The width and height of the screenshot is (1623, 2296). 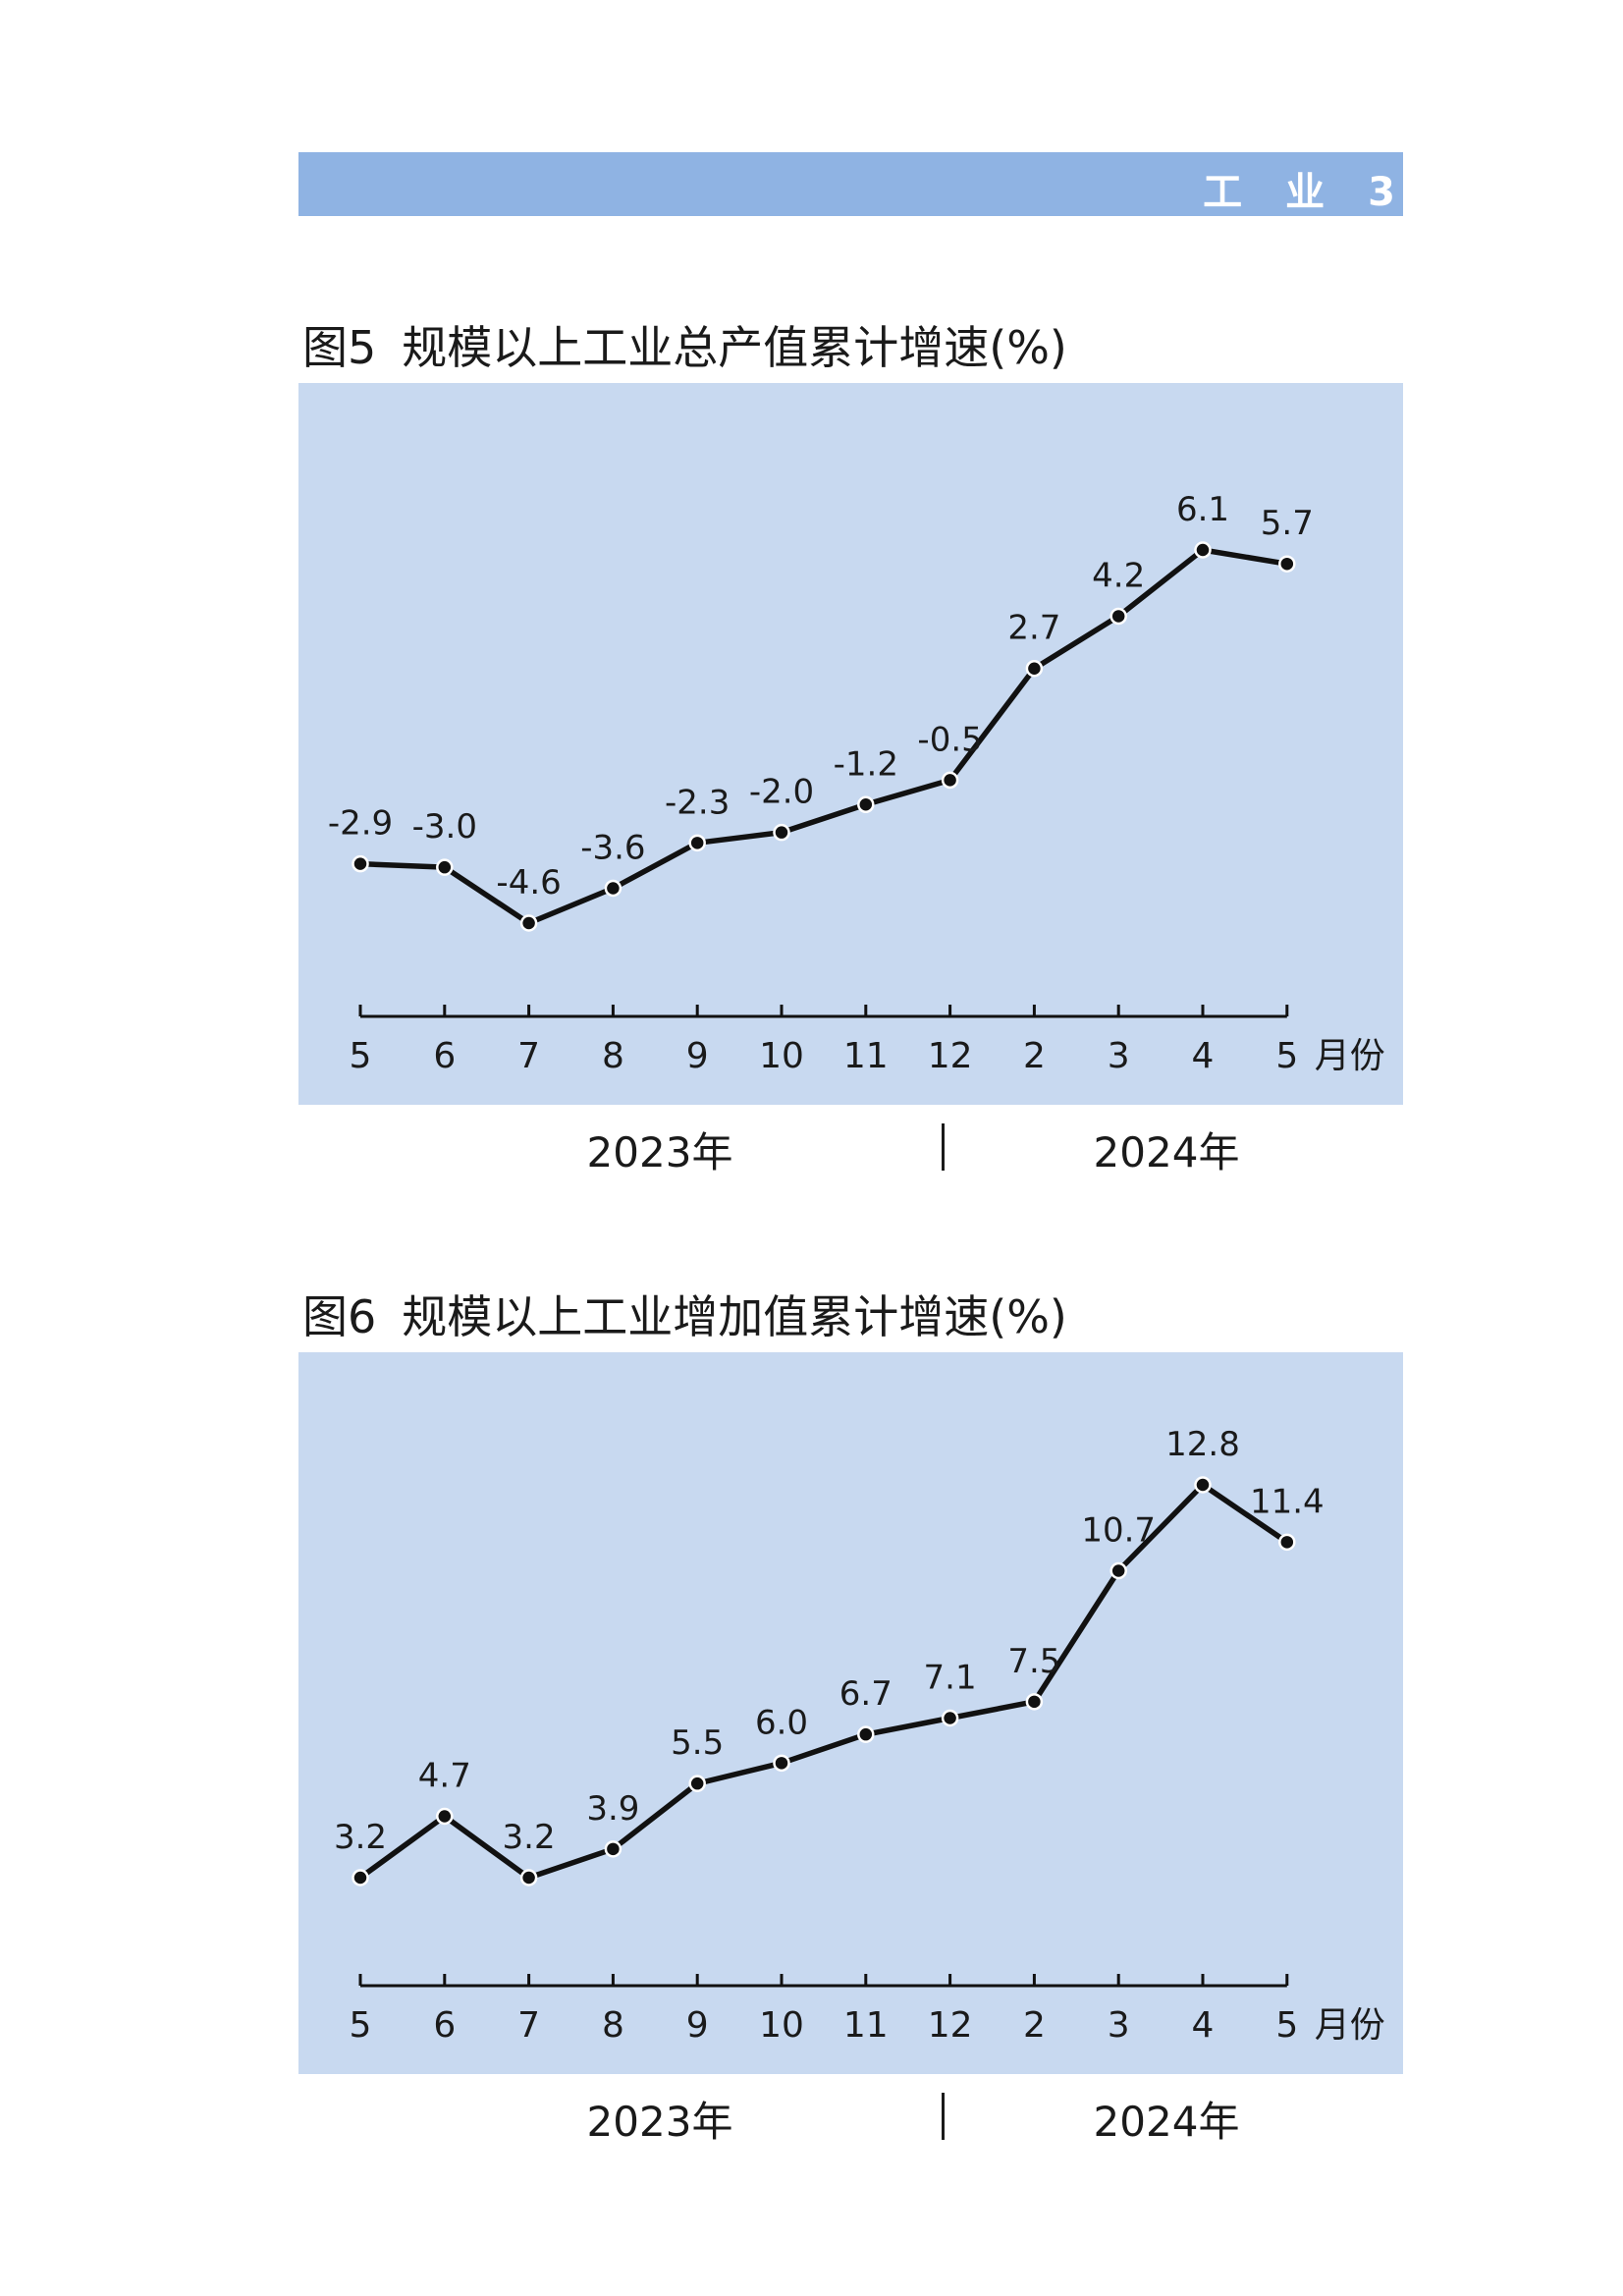 I want to click on data-label: 10.7, so click(x=1118, y=1531).